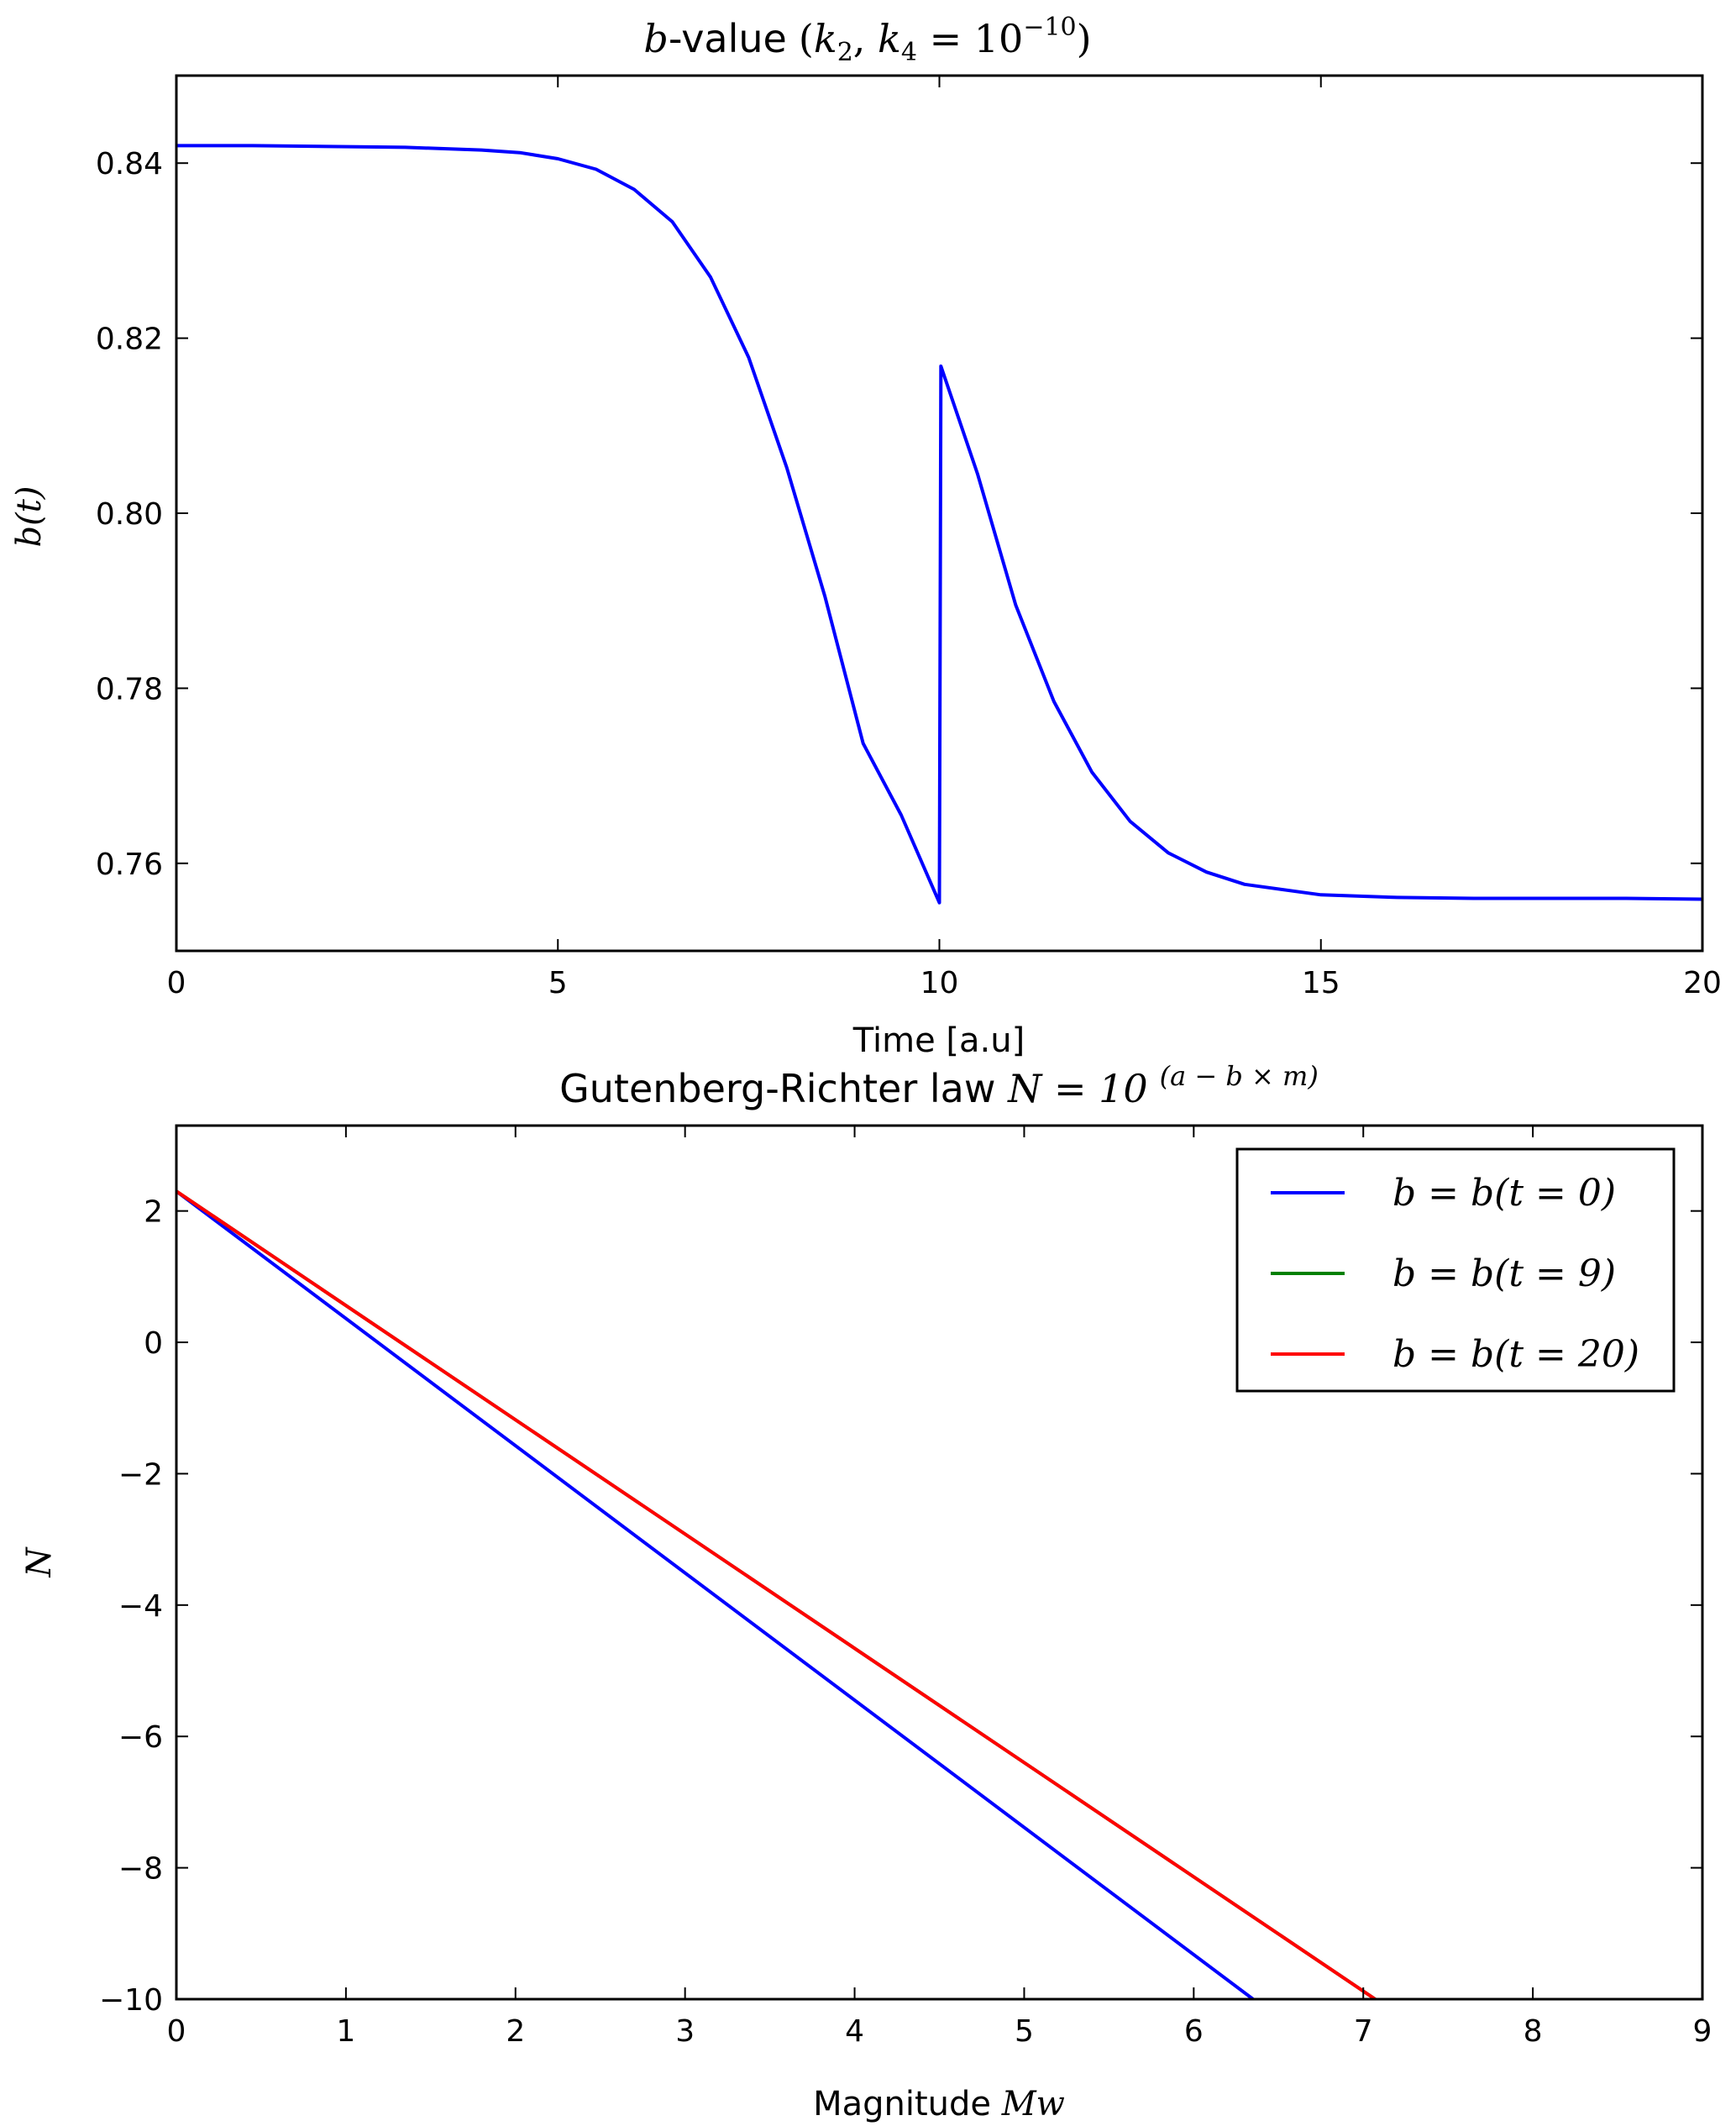  I want to click on gr-x-tick-label: 3, so click(685, 2031).